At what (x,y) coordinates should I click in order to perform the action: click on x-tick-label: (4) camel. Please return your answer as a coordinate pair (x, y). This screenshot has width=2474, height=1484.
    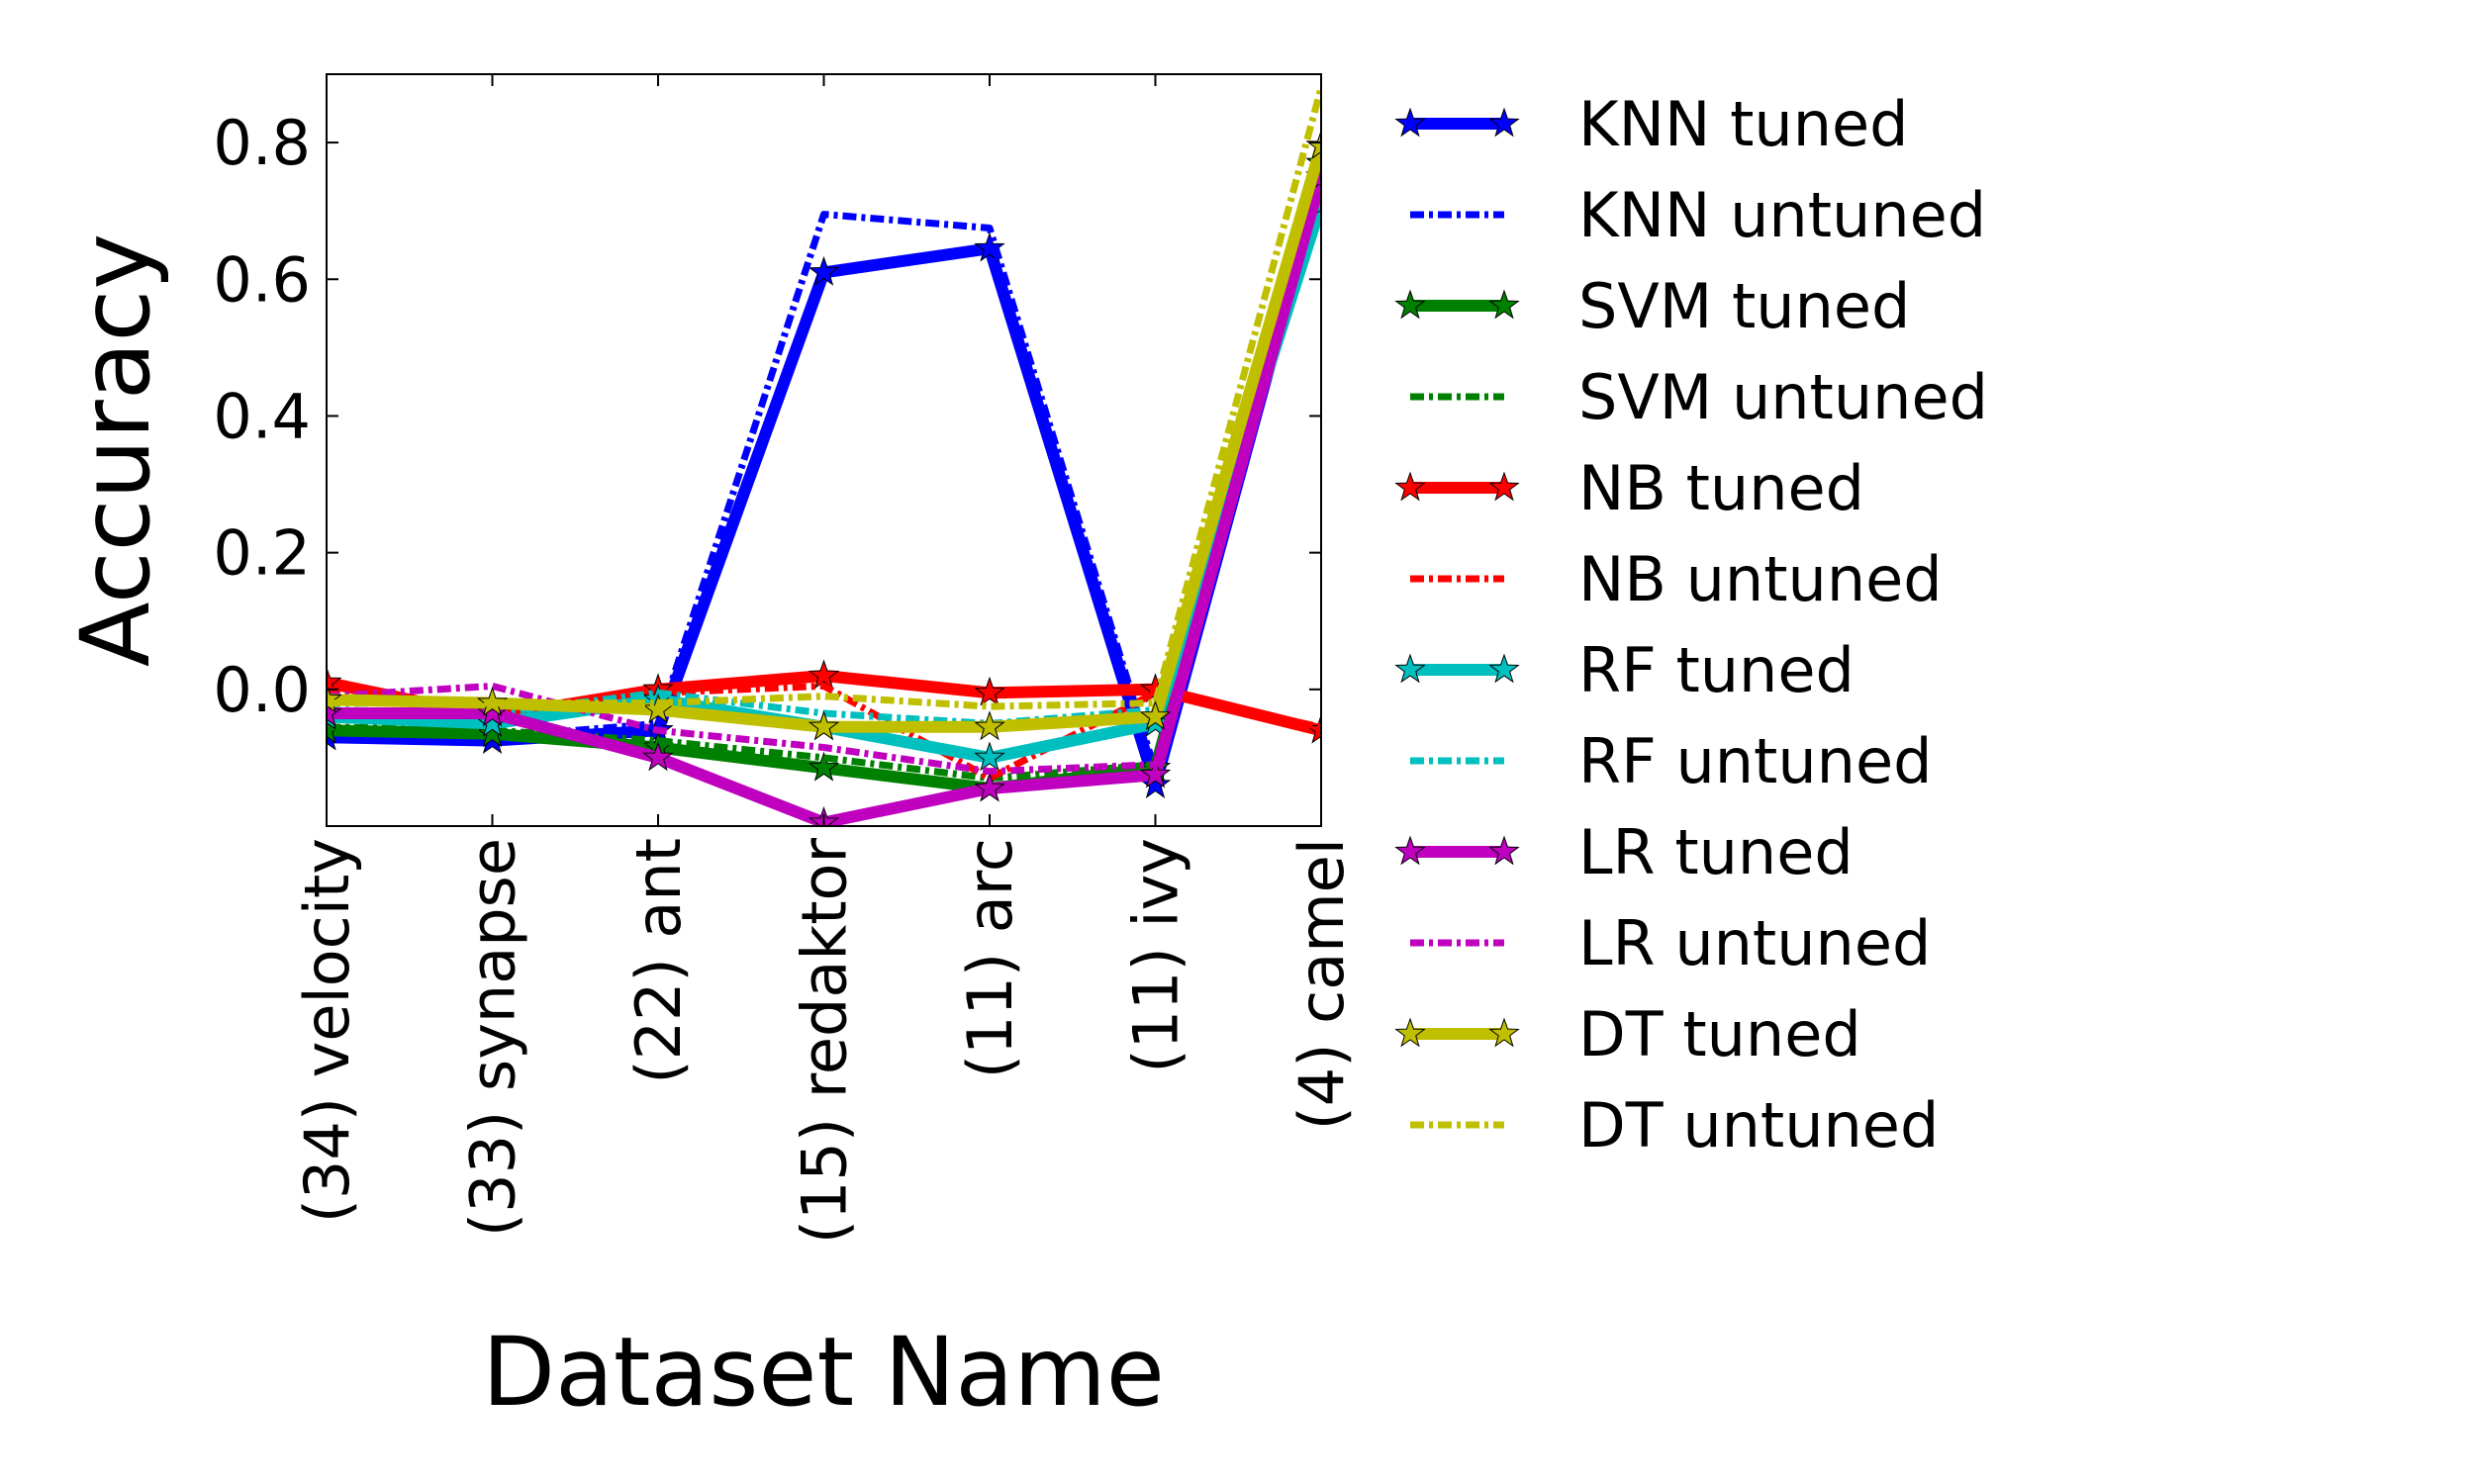
    Looking at the image, I should click on (1321, 984).